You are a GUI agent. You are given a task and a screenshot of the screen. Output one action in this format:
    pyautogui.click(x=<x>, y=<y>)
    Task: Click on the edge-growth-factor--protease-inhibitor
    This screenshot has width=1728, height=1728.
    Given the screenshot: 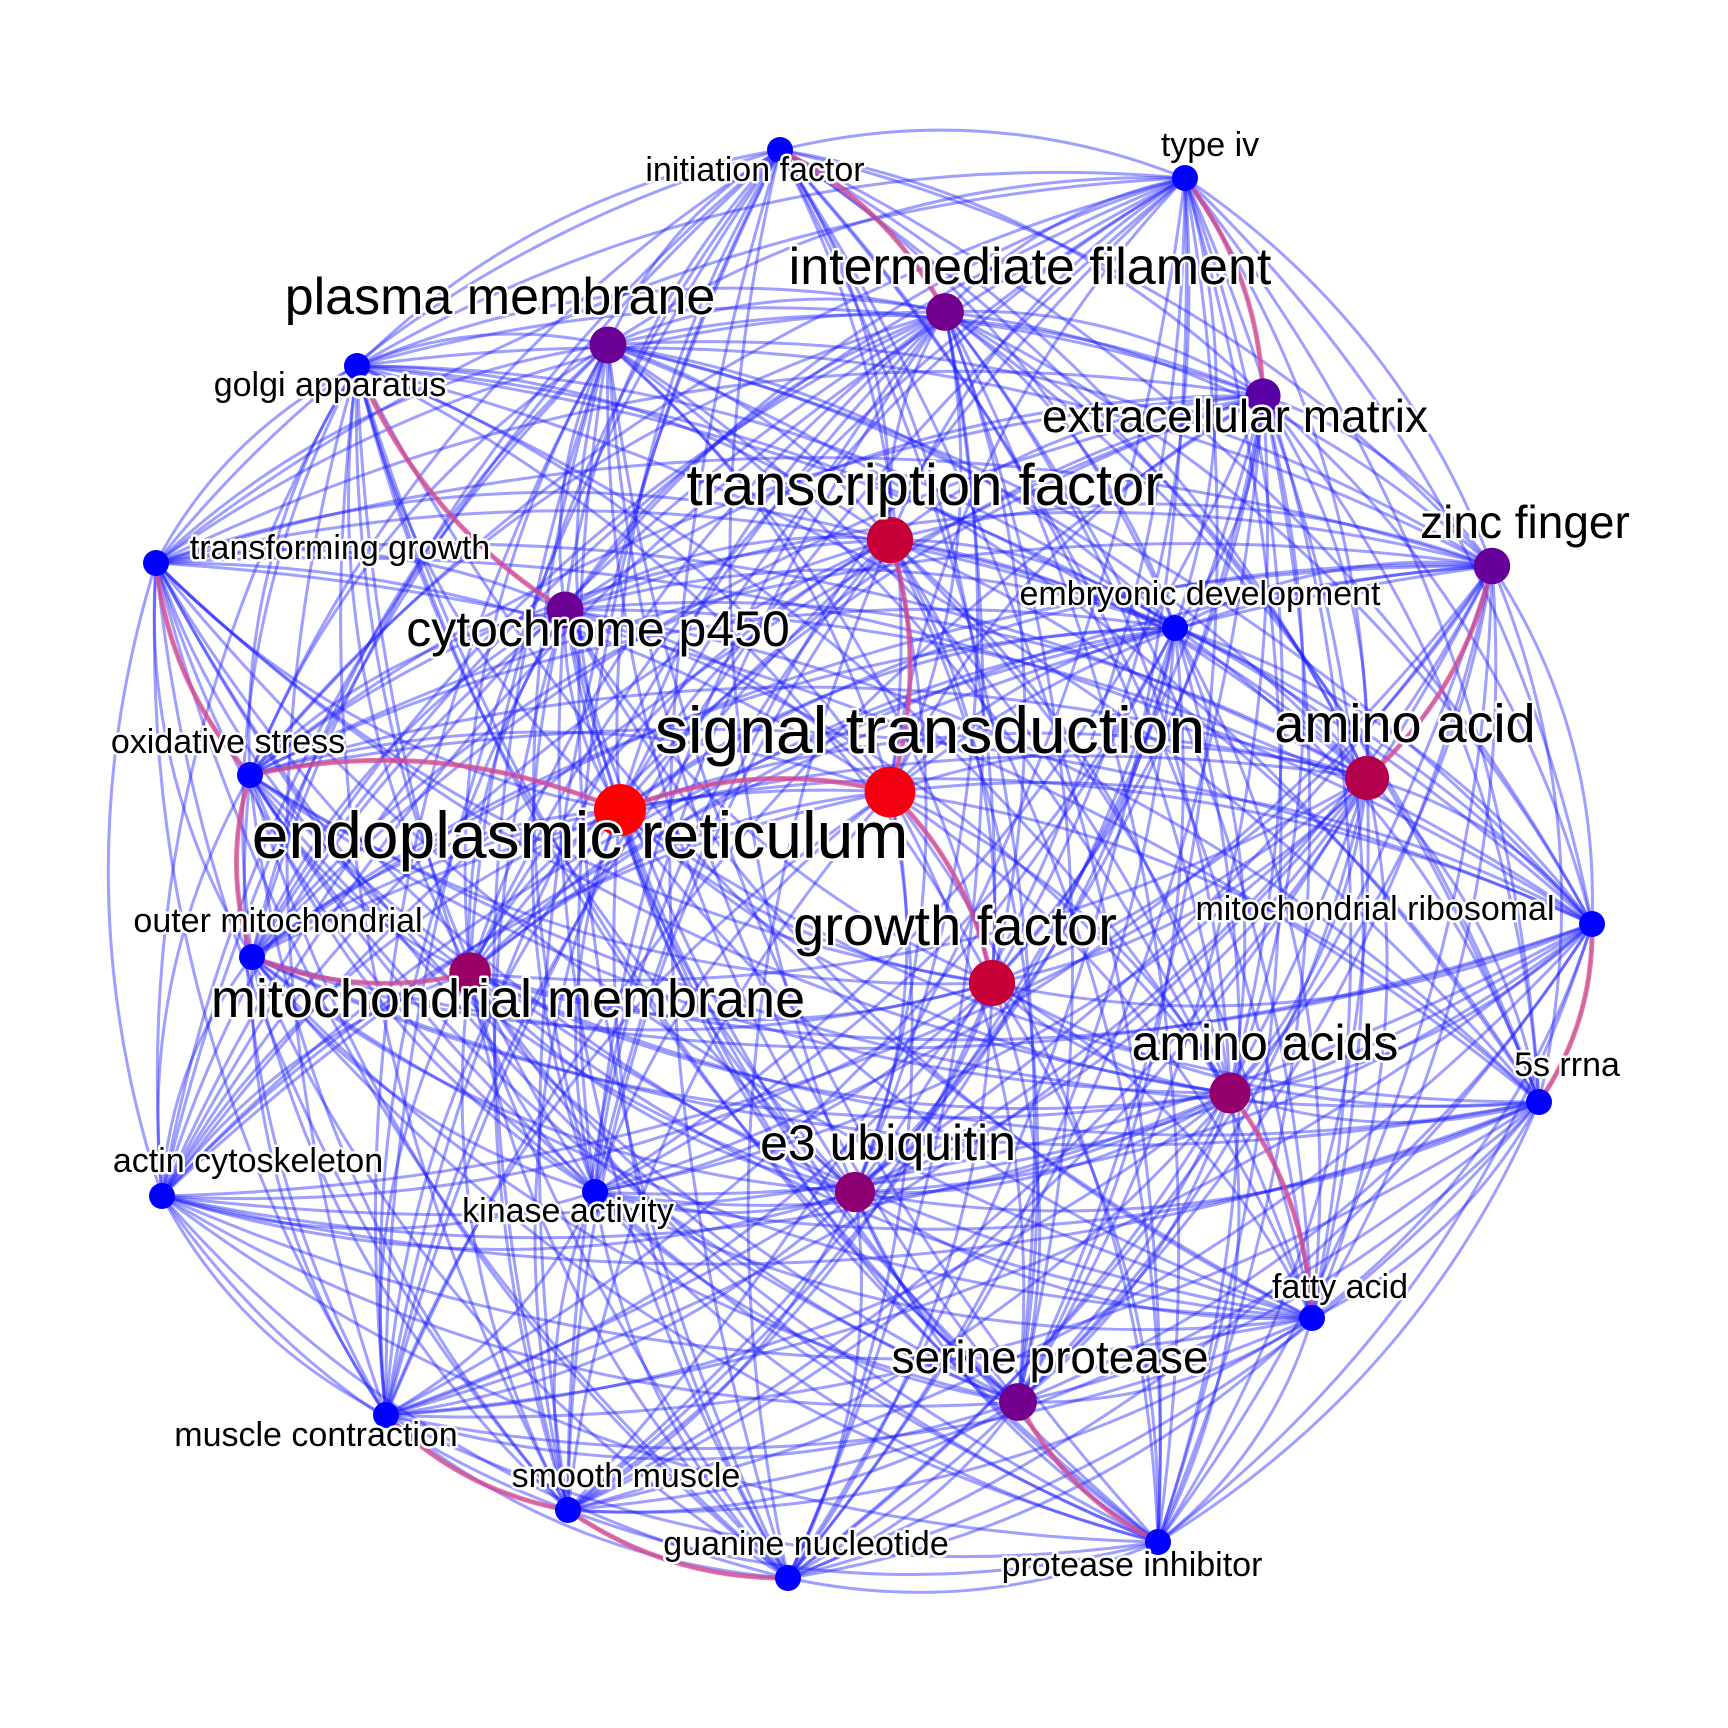 What is the action you would take?
    pyautogui.click(x=1075, y=1262)
    